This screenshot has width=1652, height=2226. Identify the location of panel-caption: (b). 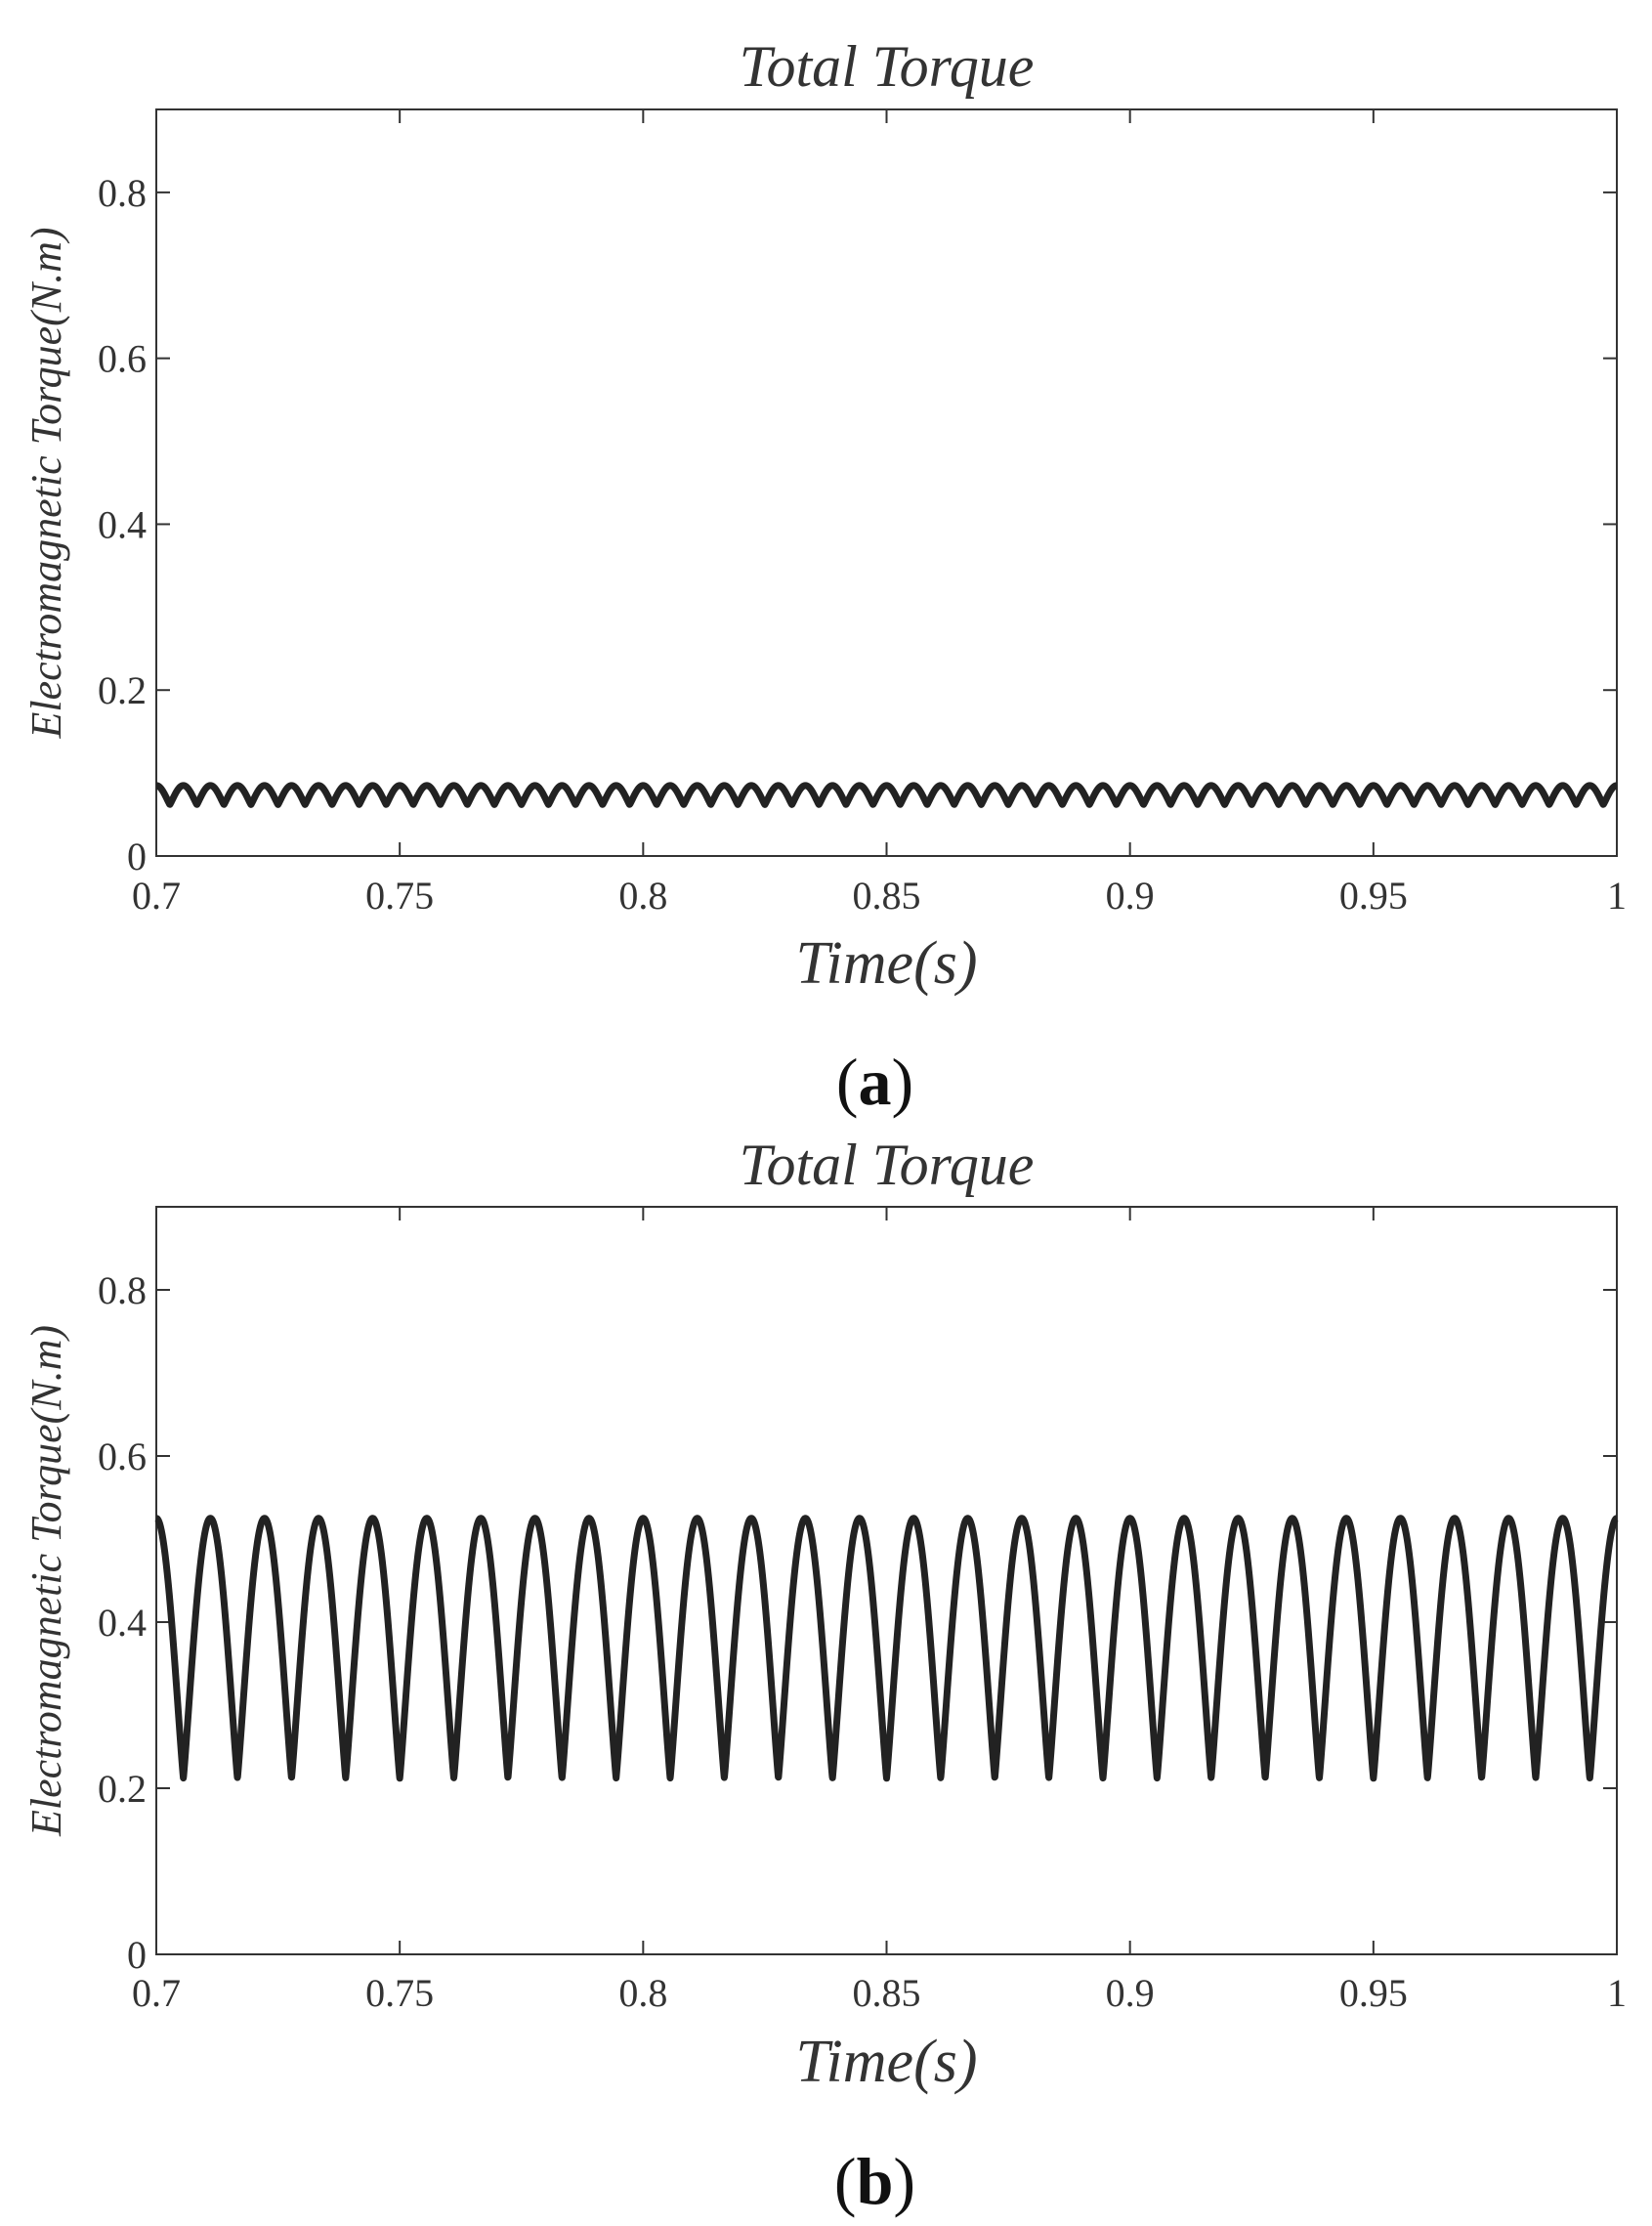
(874, 2181).